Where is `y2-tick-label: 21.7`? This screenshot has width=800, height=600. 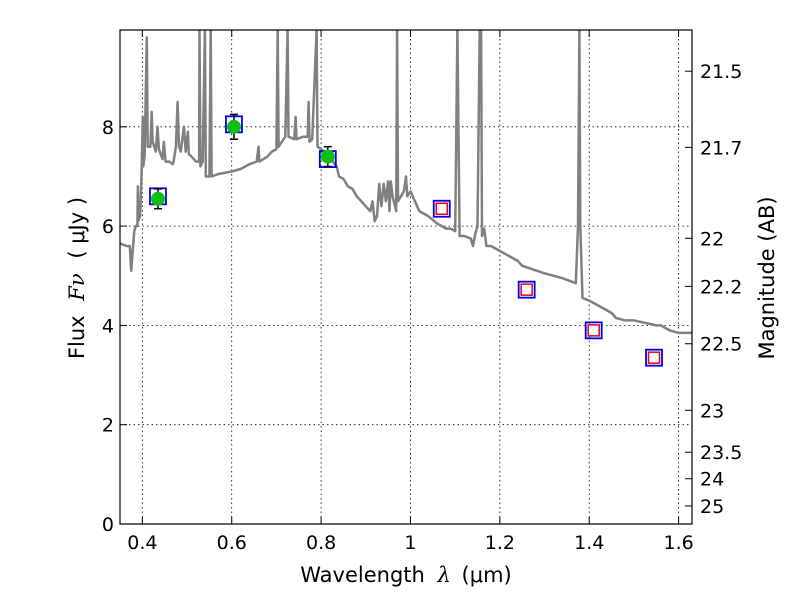 y2-tick-label: 21.7 is located at coordinates (721, 148).